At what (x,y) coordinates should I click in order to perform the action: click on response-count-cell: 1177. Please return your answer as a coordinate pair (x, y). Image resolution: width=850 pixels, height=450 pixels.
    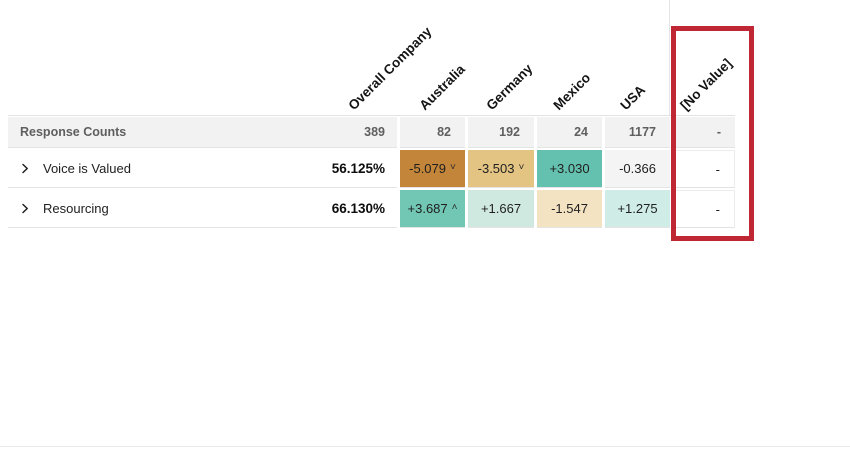
    Looking at the image, I should click on (637, 132).